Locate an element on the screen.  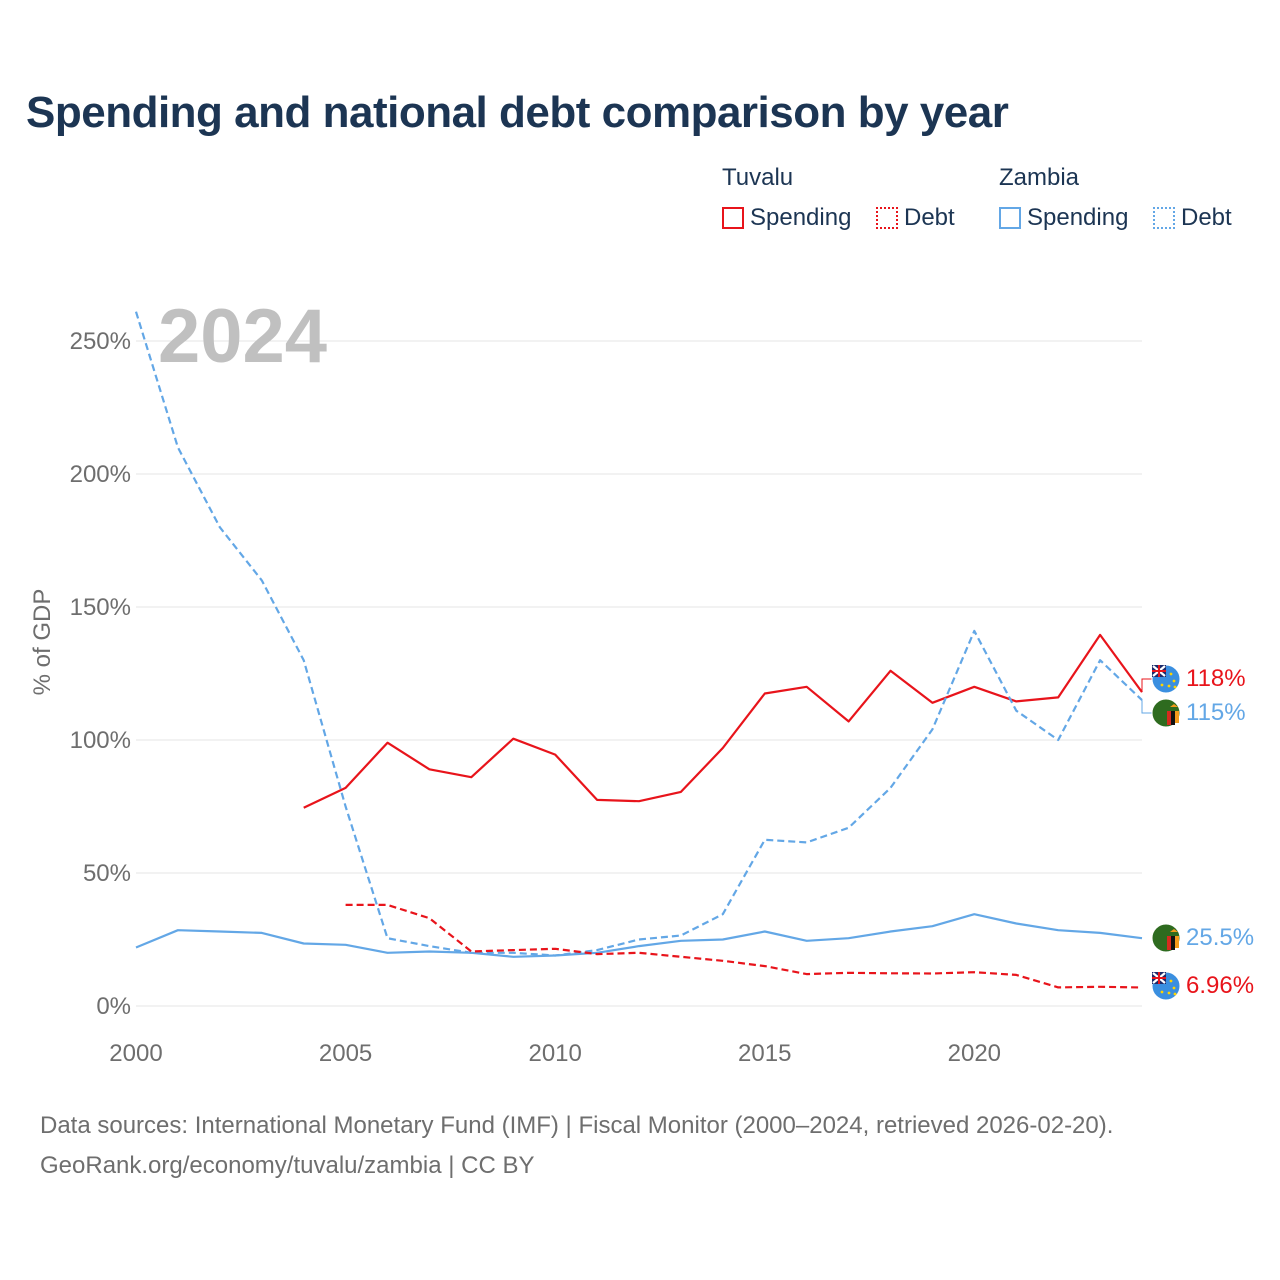
y-tick-label: 200% is located at coordinates (100, 474).